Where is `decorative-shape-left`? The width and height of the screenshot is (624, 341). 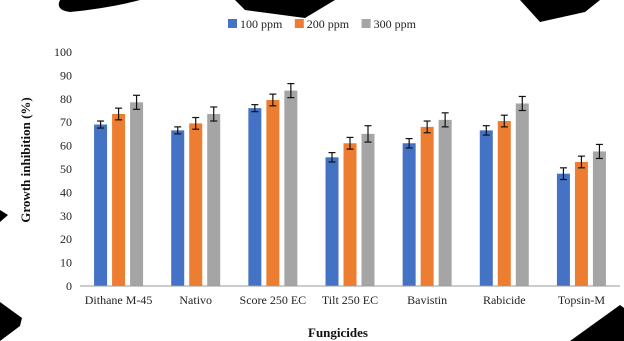 decorative-shape-left is located at coordinates (4, 216).